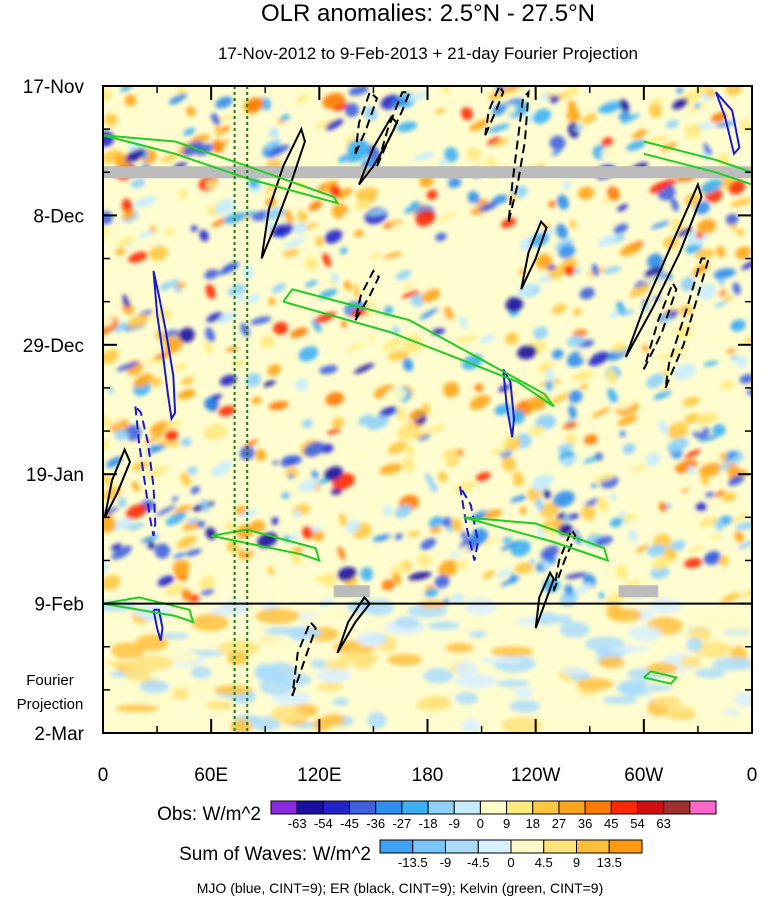  Describe the element at coordinates (428, 823) in the screenshot. I see `colorbar-level-label: -18` at that location.